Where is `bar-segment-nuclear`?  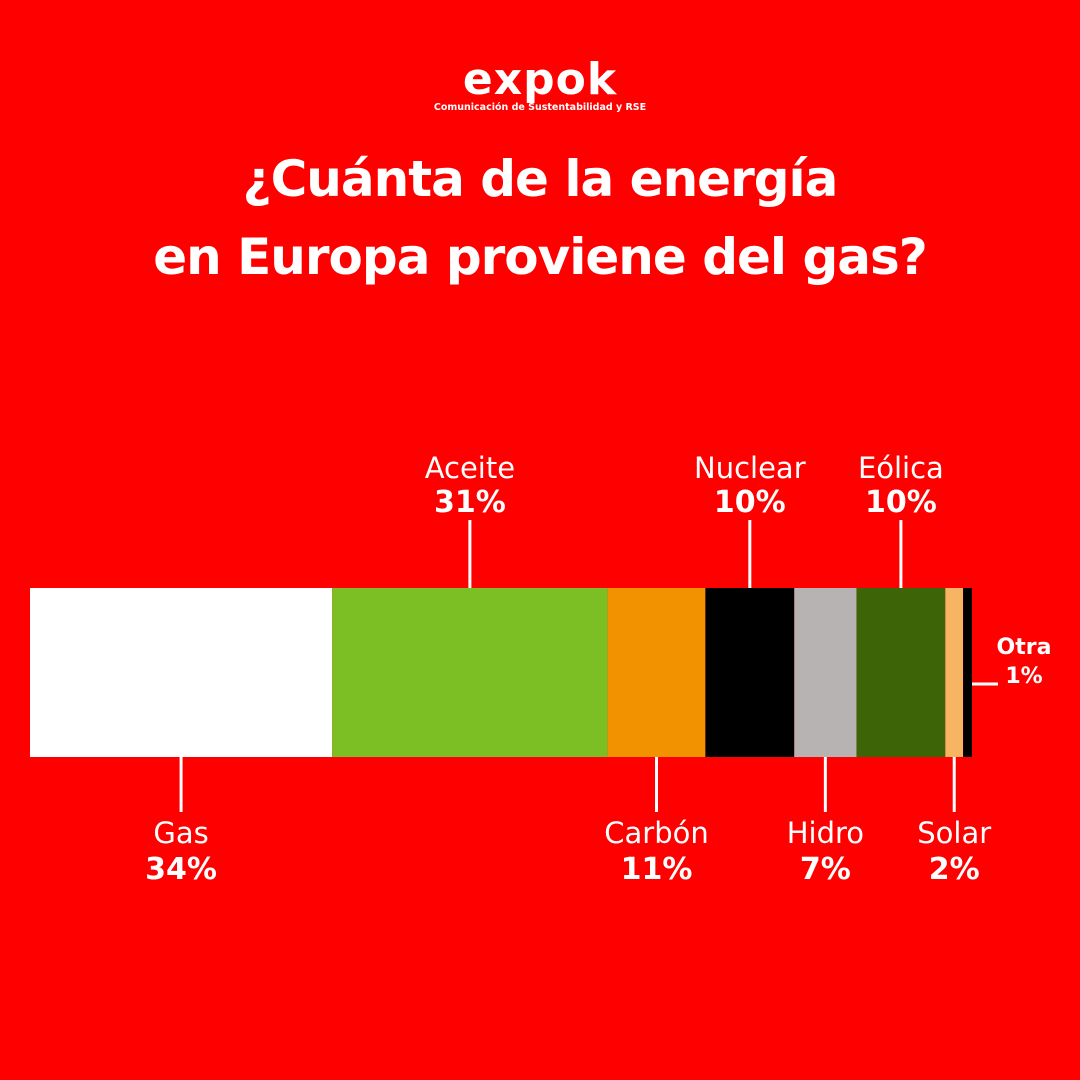 bar-segment-nuclear is located at coordinates (750, 672).